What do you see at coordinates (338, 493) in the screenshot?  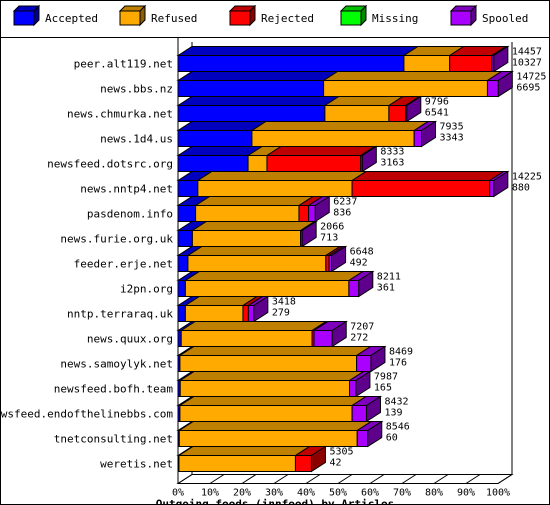 I see `x-tick-label: 50%` at bounding box center [338, 493].